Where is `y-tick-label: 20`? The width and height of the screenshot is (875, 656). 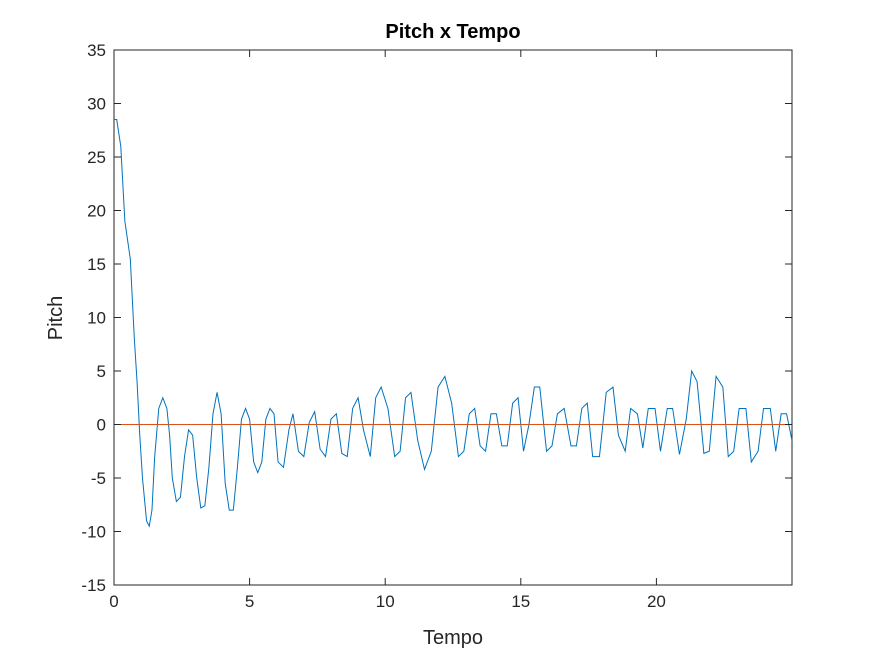 y-tick-label: 20 is located at coordinates (96, 211).